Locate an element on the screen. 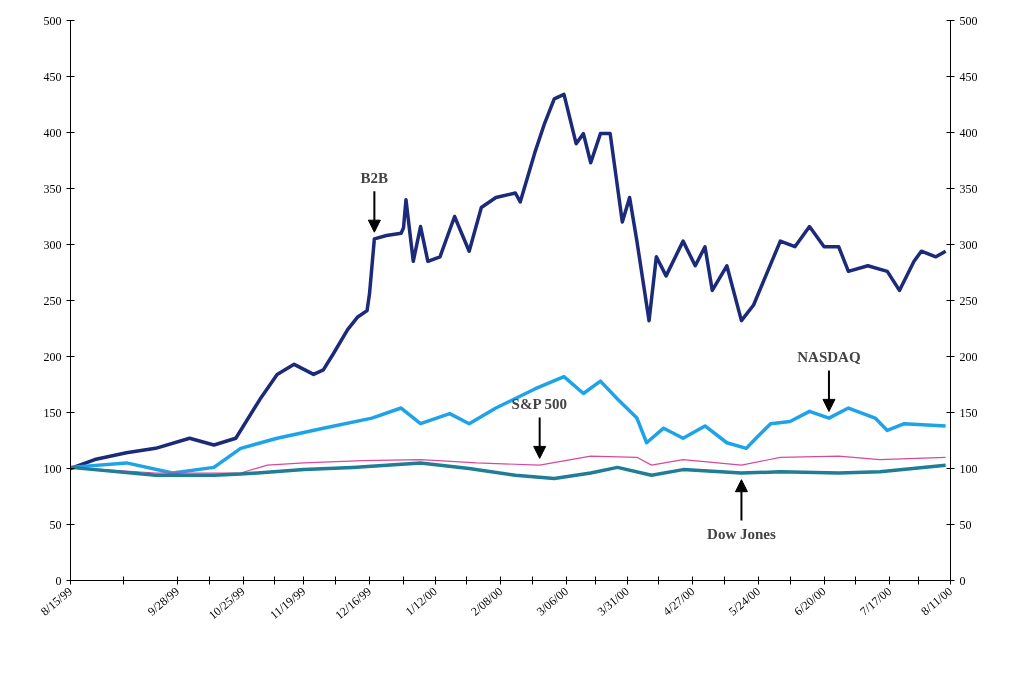  y-tick-label: 300 is located at coordinates (52, 244).